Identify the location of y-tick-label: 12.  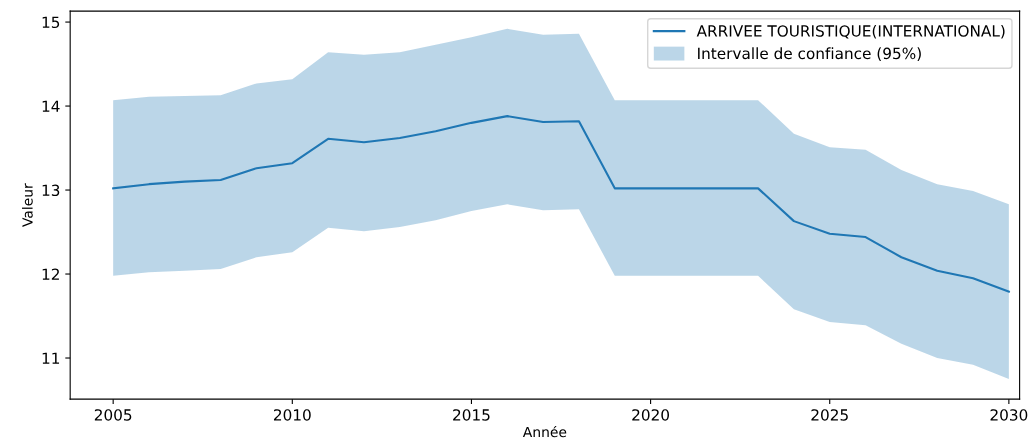
(50, 274).